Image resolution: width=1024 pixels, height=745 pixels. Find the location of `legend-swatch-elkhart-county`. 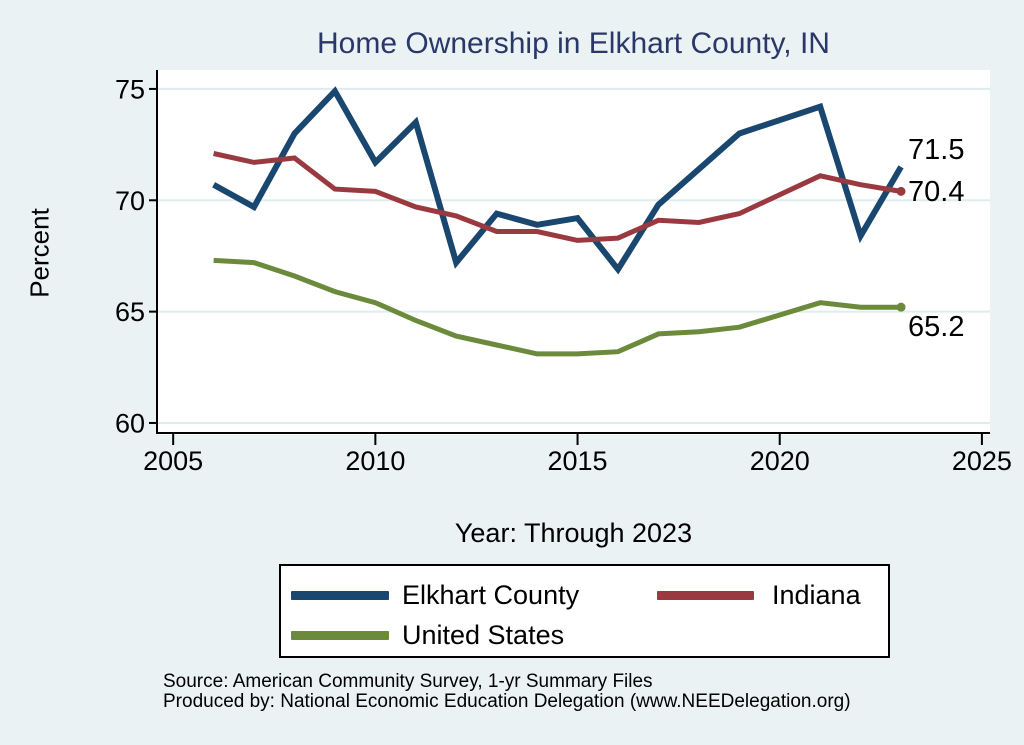

legend-swatch-elkhart-county is located at coordinates (340, 595).